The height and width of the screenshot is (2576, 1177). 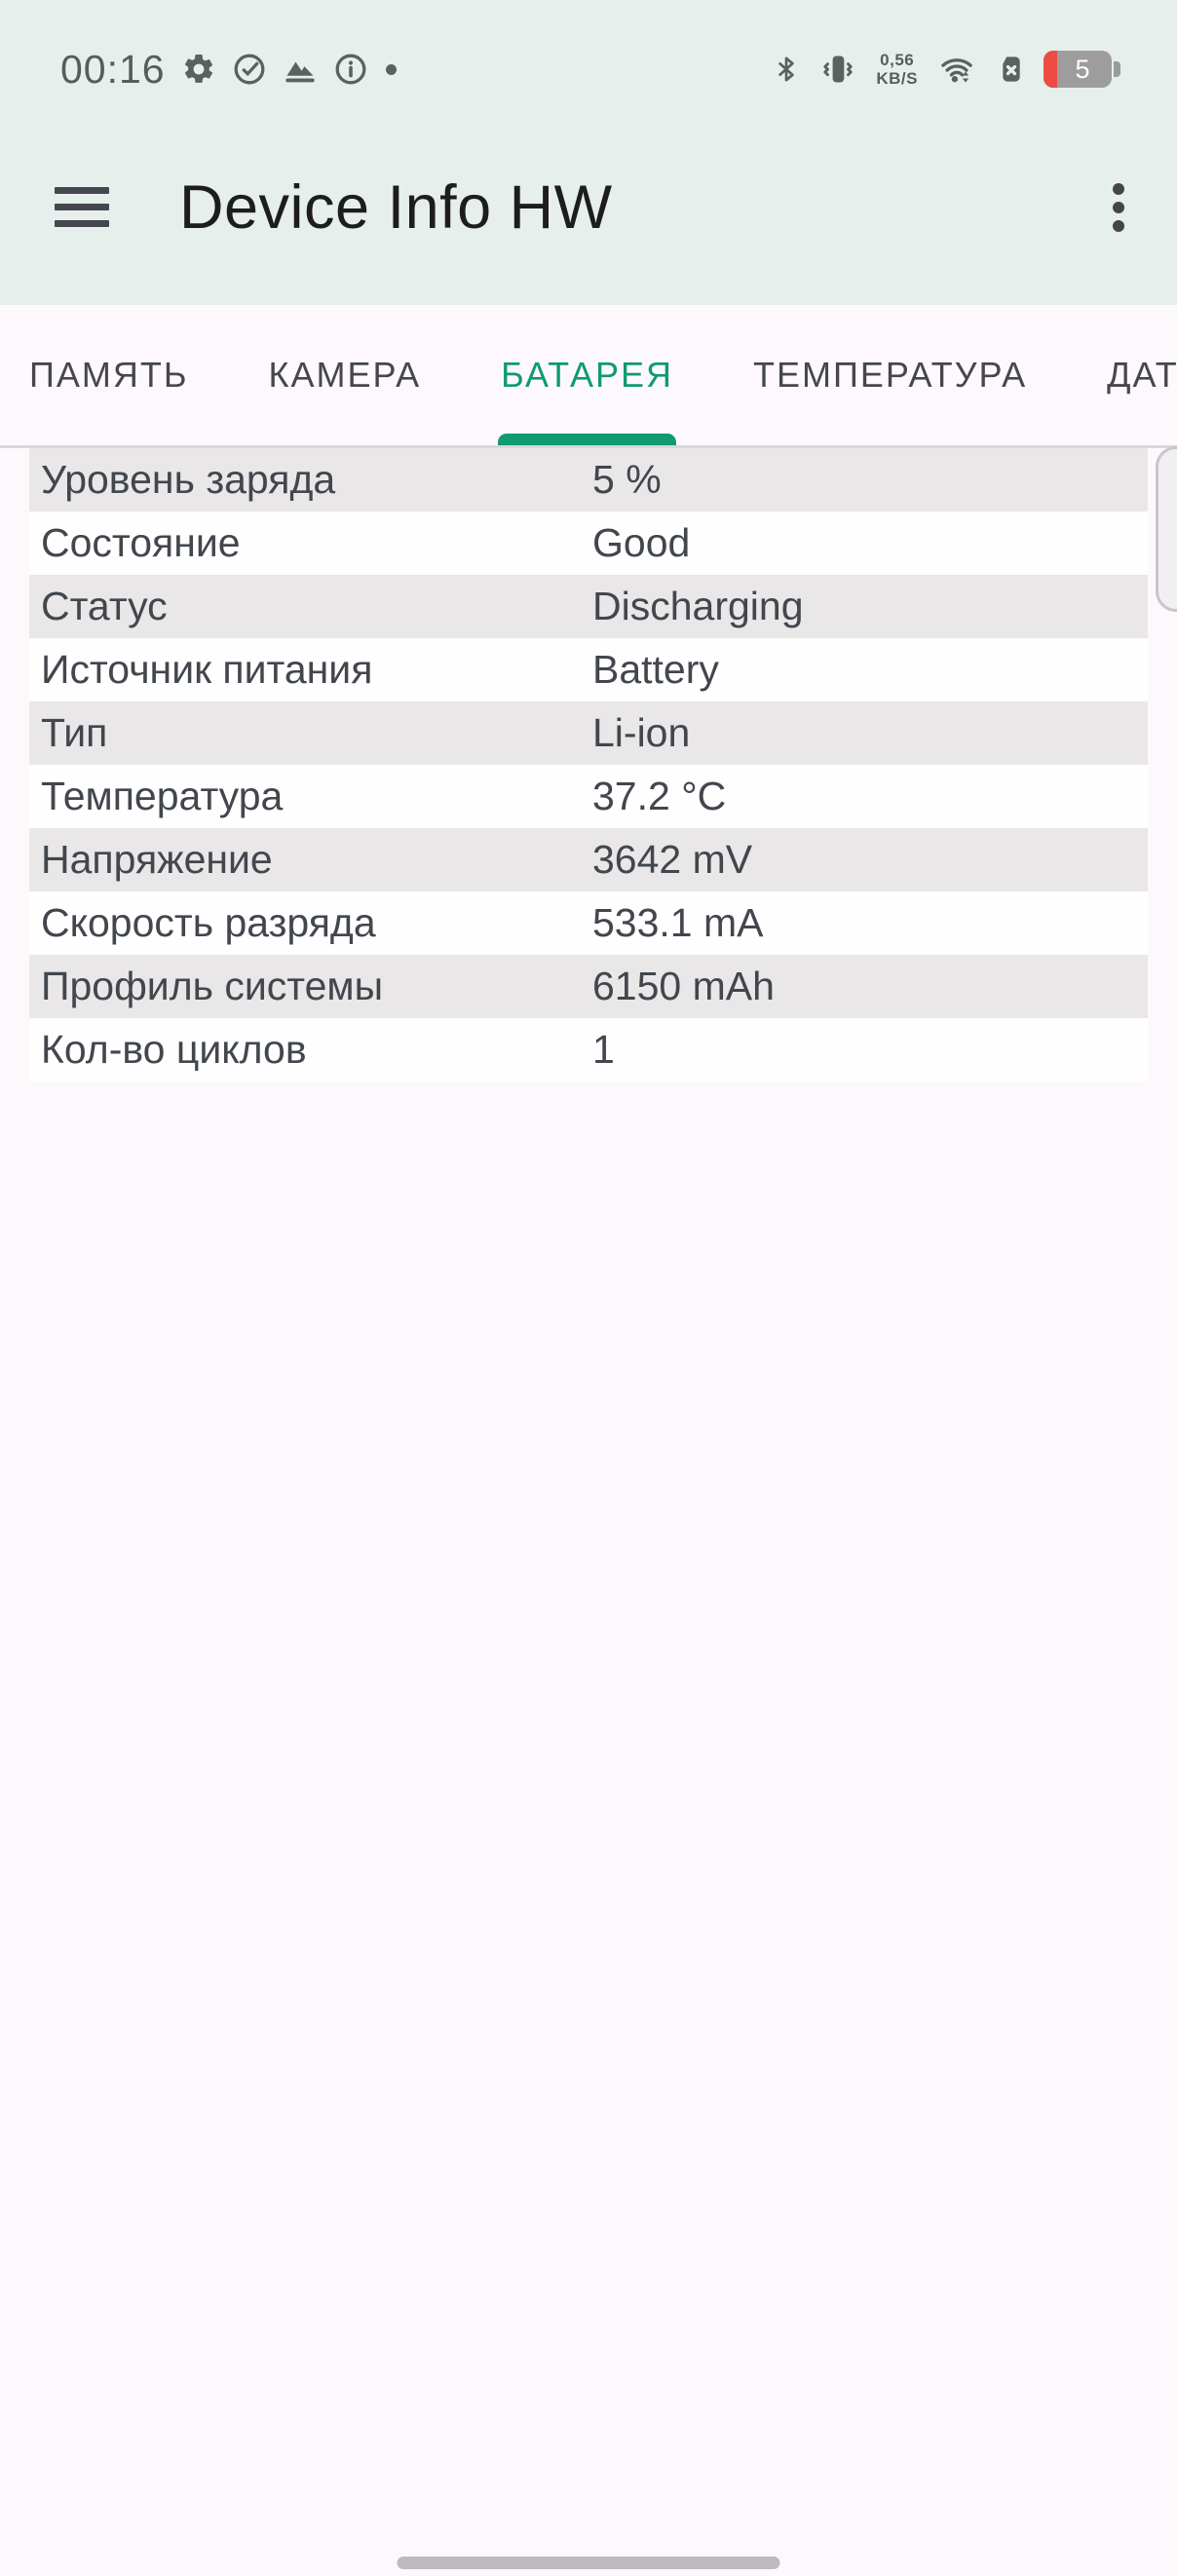 I want to click on table-row: Состояние Good, so click(x=588, y=543).